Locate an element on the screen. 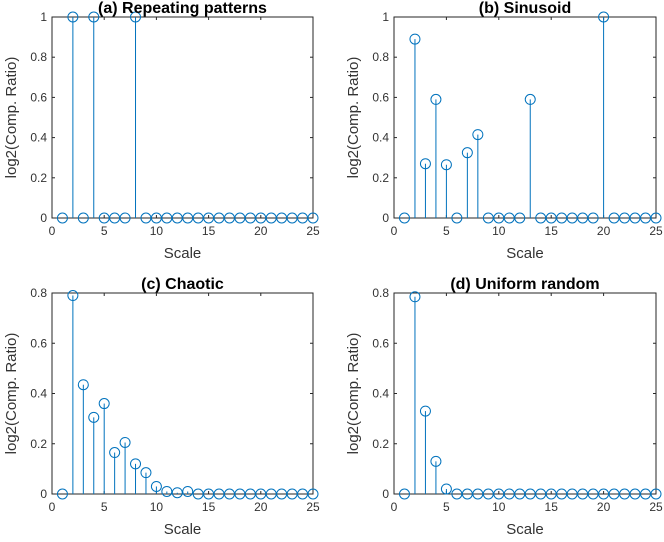  chart-title: (d) Uniform random is located at coordinates (524, 284).